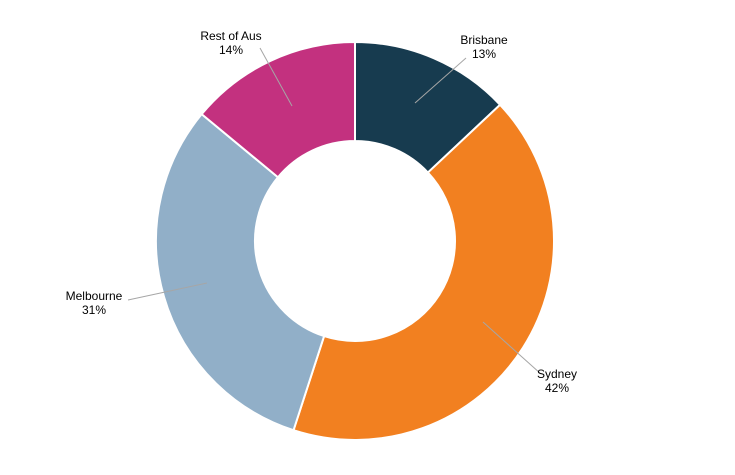  What do you see at coordinates (557, 374) in the screenshot?
I see `slice-label-sydney: Sydney` at bounding box center [557, 374].